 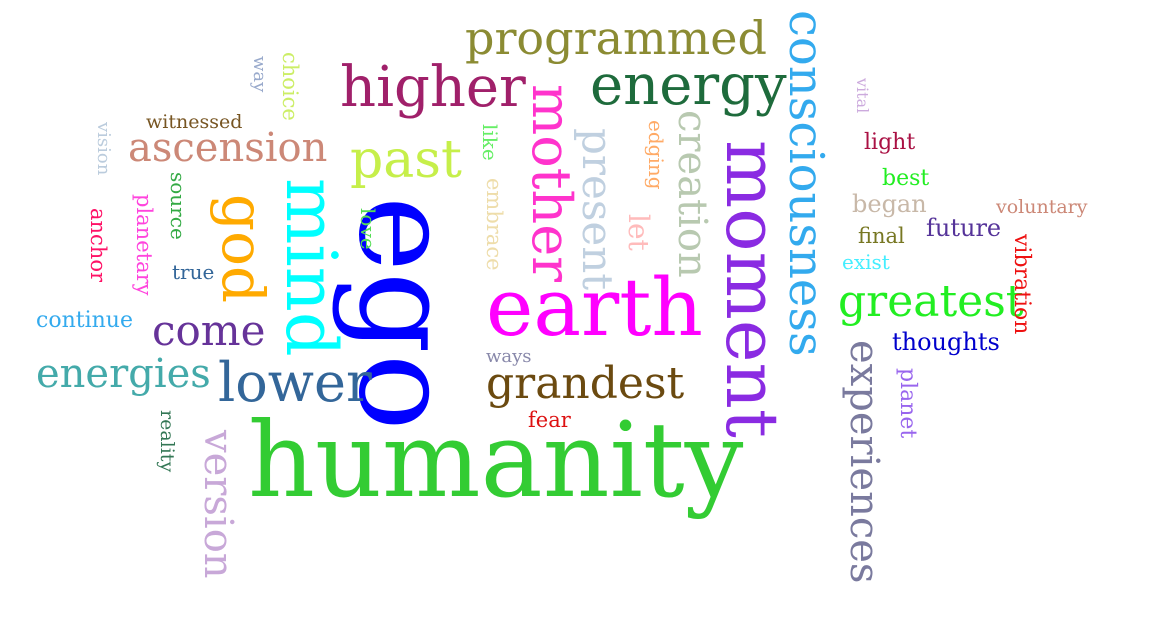 I want to click on word-consciousness: consciousness, so click(x=806, y=183).